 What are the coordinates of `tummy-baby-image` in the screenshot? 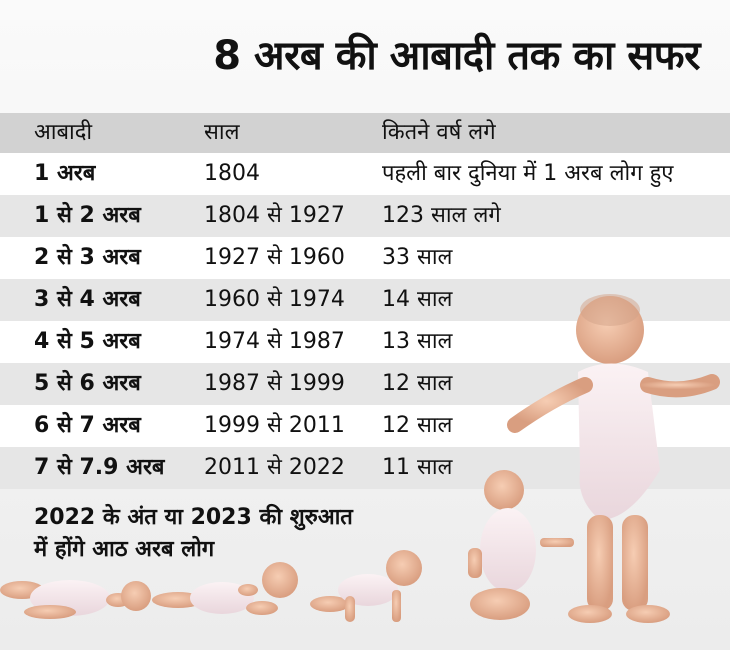 It's located at (225, 588).